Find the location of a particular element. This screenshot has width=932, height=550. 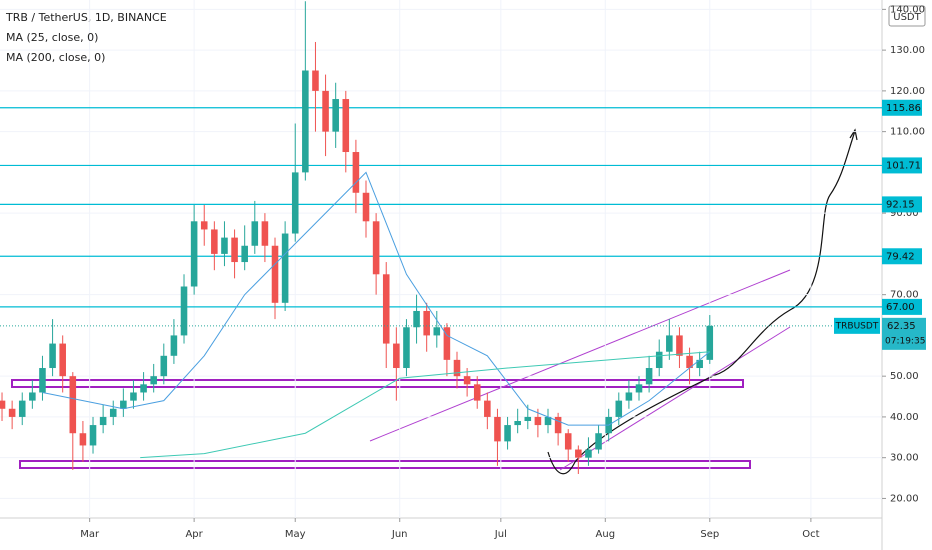

price-level-label: 115.86 is located at coordinates (903, 108).